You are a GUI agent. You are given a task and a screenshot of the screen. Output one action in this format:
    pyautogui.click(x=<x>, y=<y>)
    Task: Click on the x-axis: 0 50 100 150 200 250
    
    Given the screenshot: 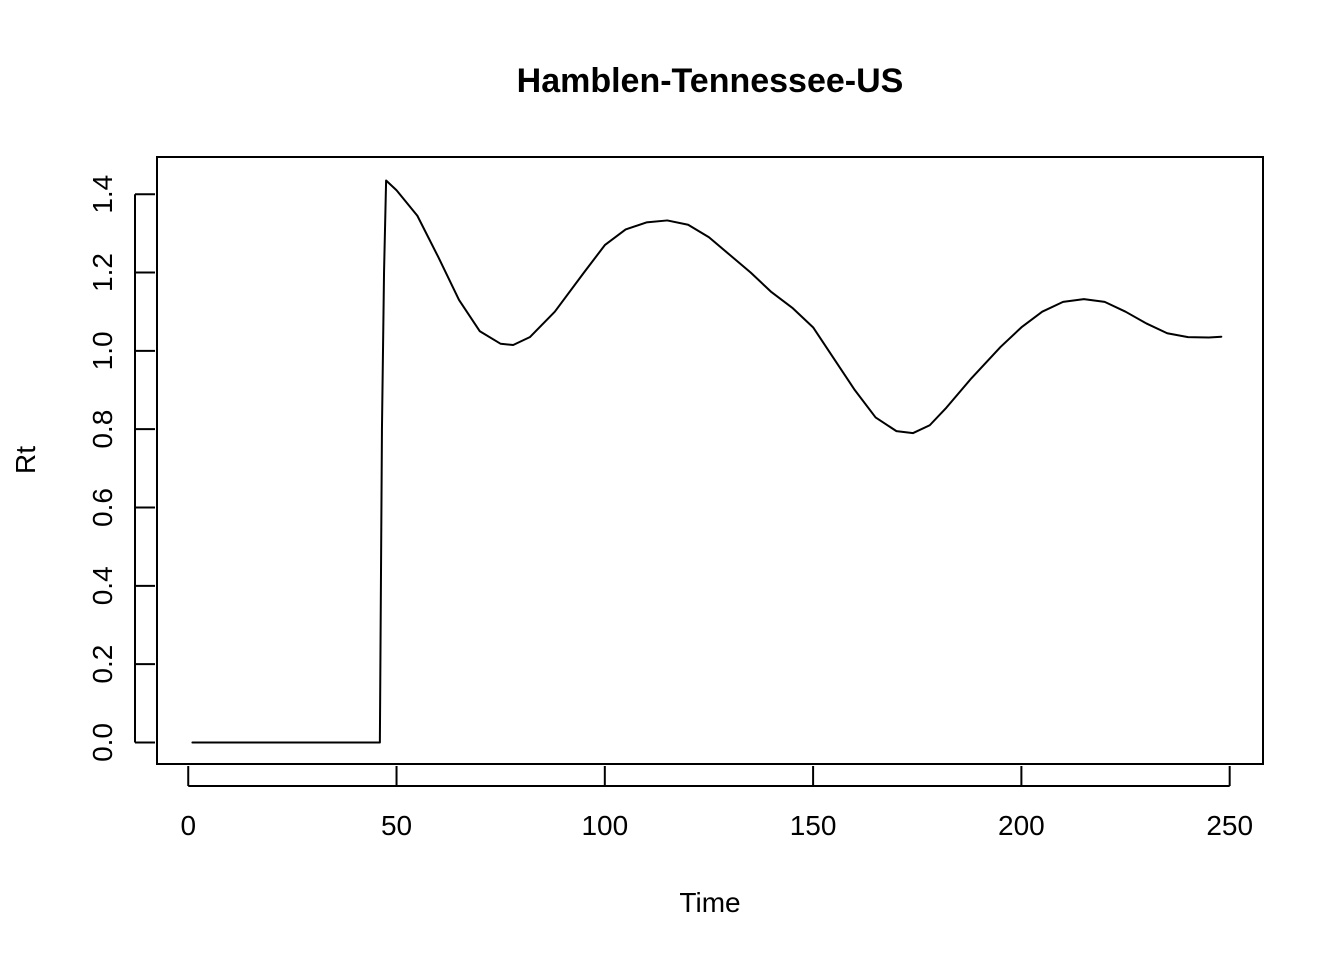 What is the action you would take?
    pyautogui.click(x=716, y=803)
    